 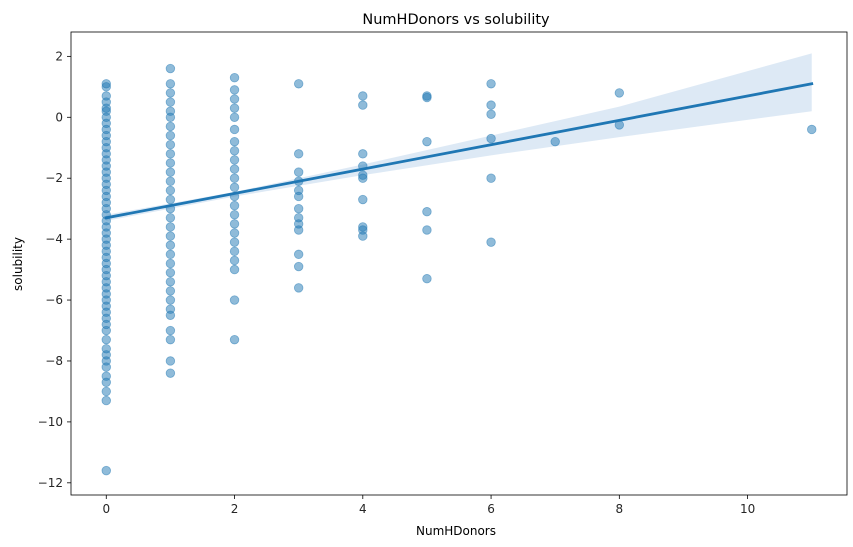 I want to click on y-tick-label: −2, so click(x=54, y=178).